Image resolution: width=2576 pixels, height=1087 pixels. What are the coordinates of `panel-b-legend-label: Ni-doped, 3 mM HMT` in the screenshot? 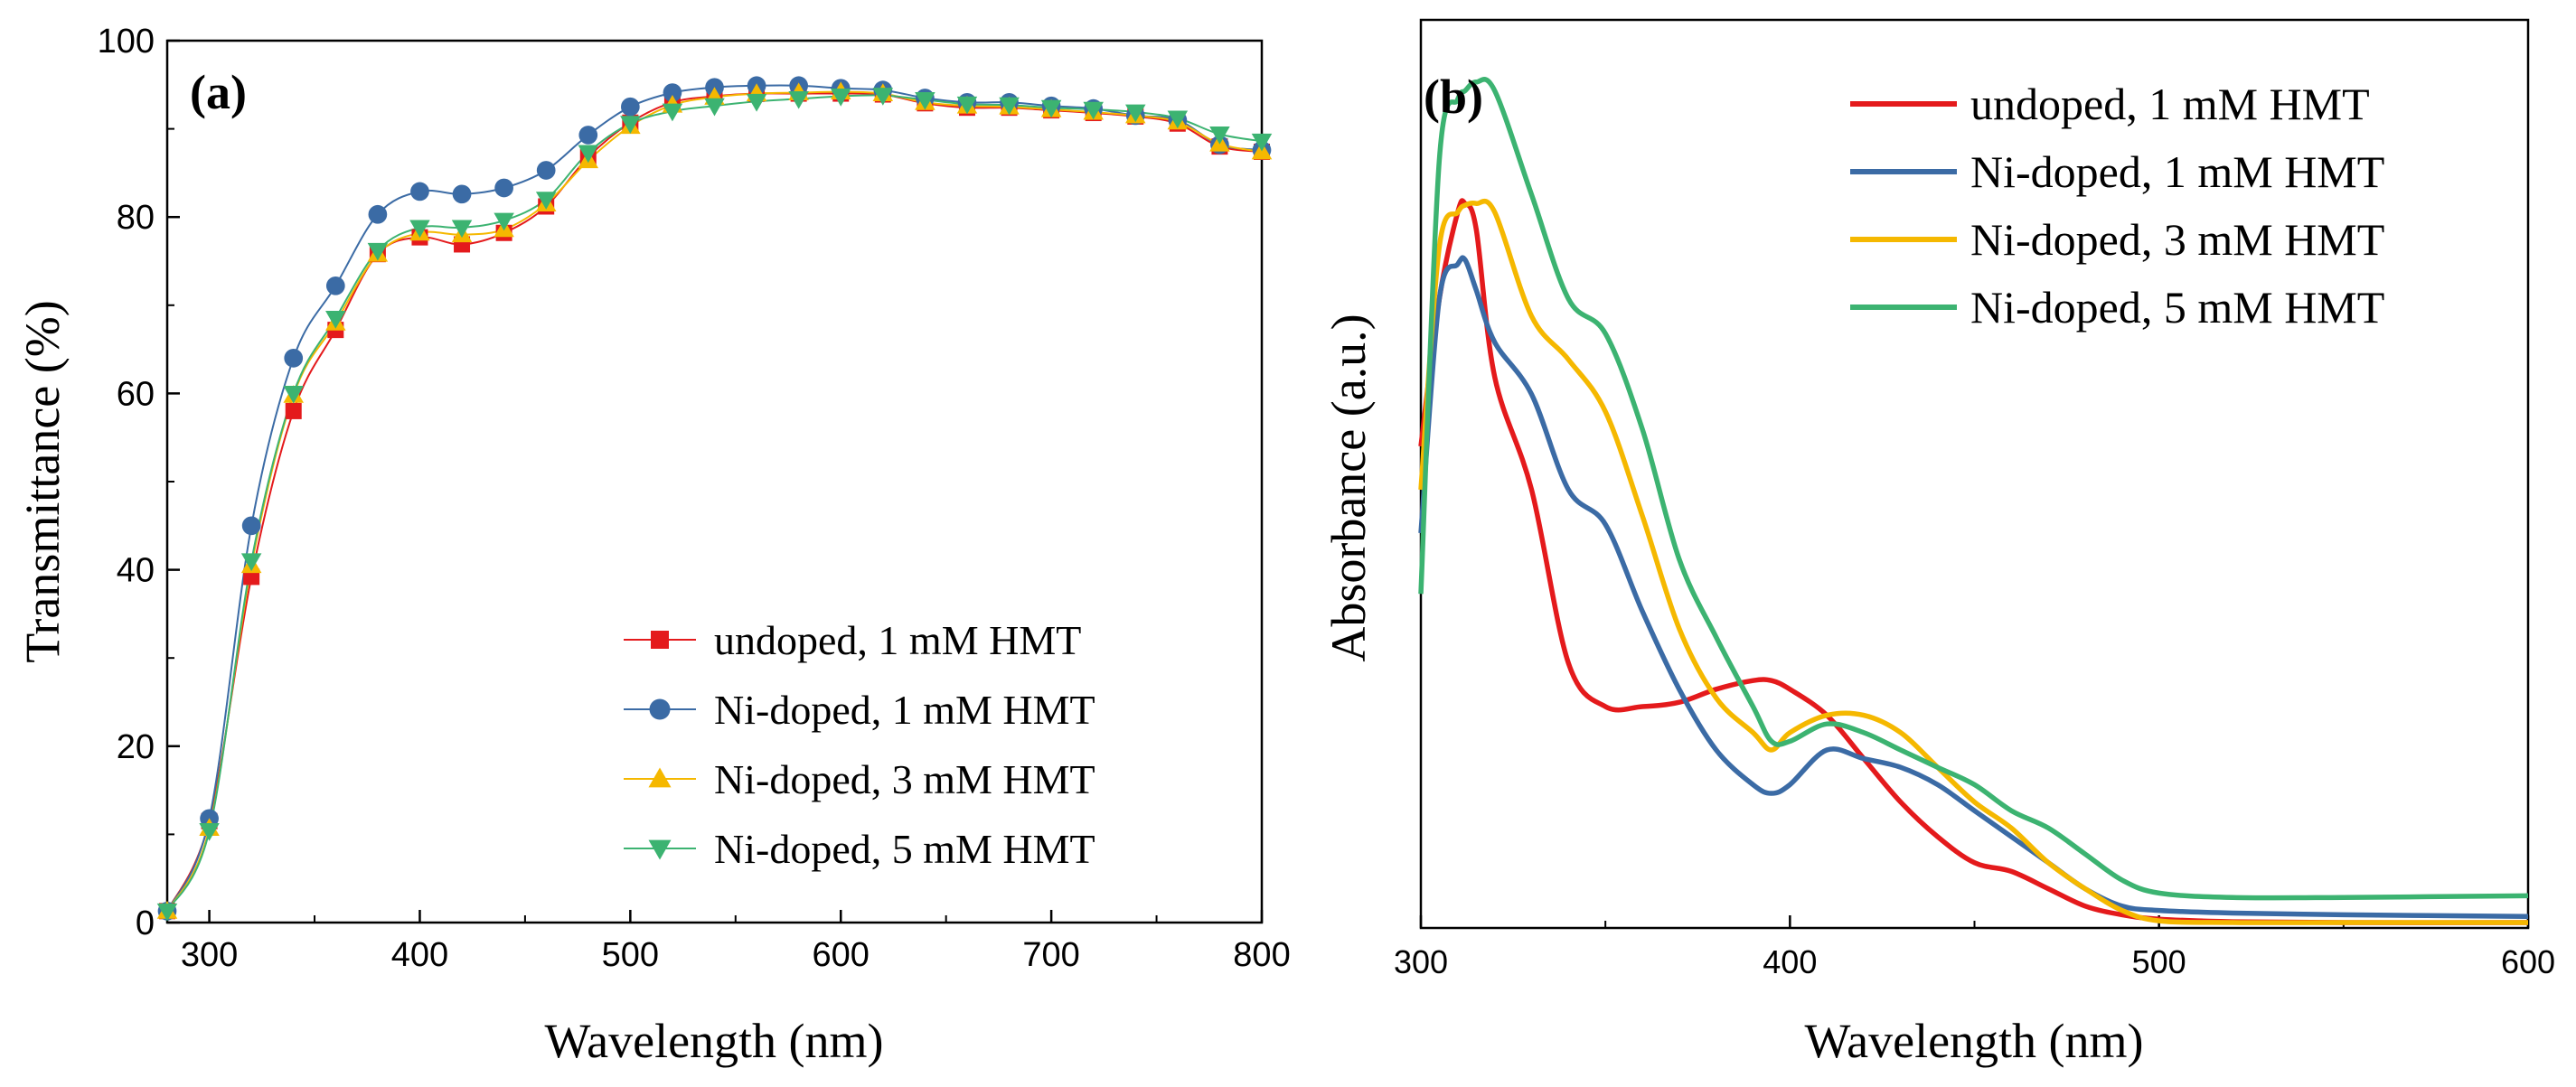 It's located at (2177, 239).